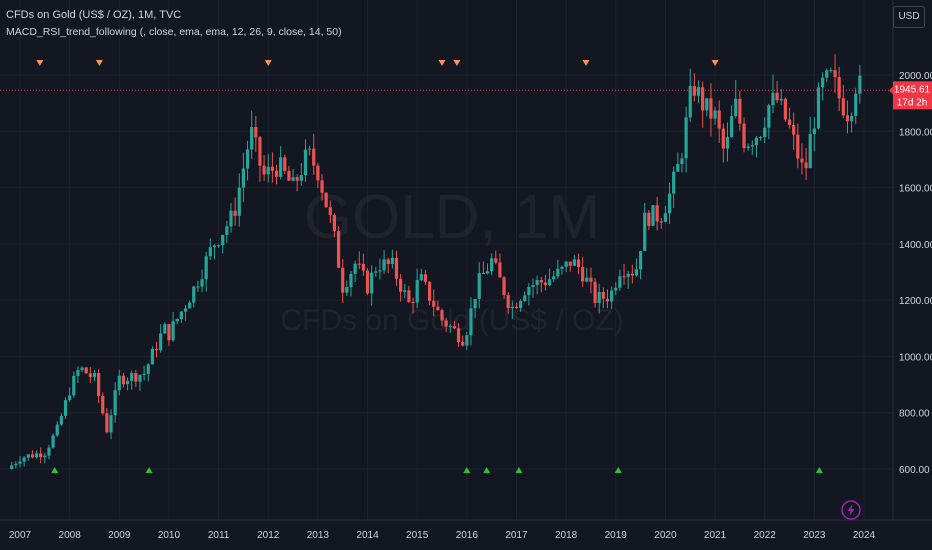 The image size is (932, 550). Describe the element at coordinates (915, 132) in the screenshot. I see `price-tick-label: 1800.00` at that location.